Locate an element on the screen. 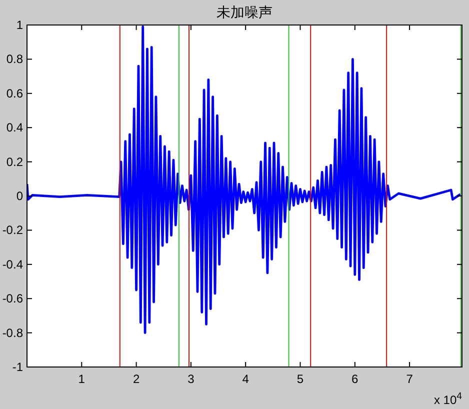 The height and width of the screenshot is (409, 469). y-tick-label: -0.8 is located at coordinates (13, 333).